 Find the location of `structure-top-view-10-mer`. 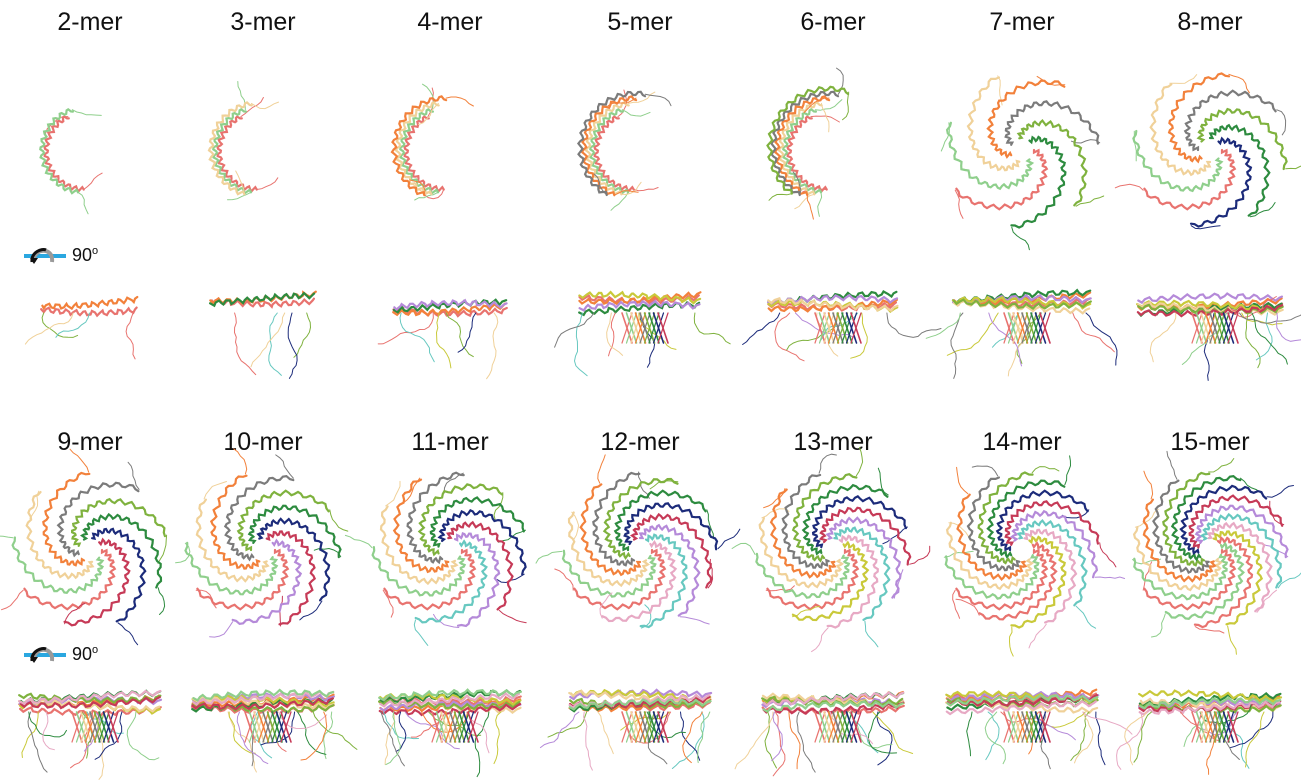

structure-top-view-10-mer is located at coordinates (262, 543).